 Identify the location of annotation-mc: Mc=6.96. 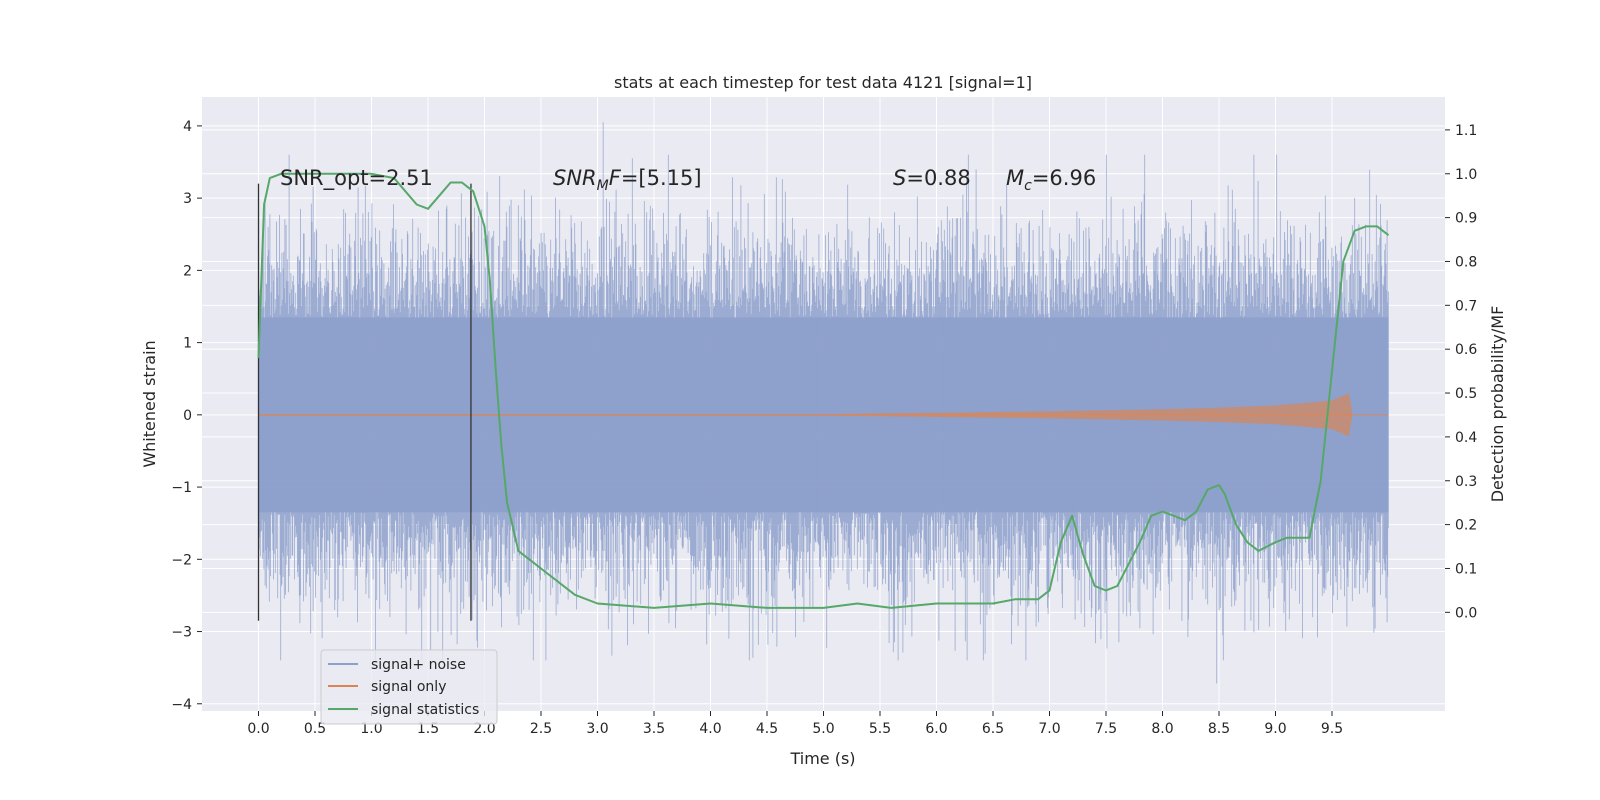
(1051, 180).